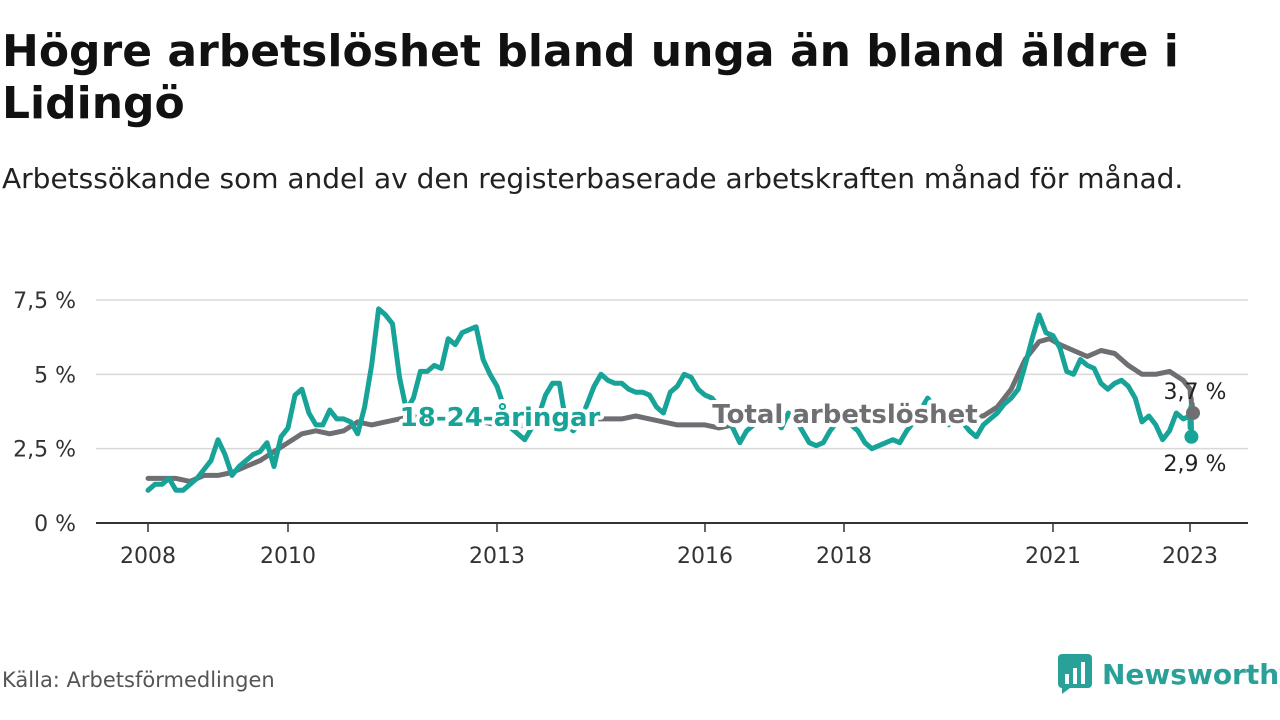 This screenshot has width=1280, height=720. I want to click on x-tick-label: 2021, so click(1053, 556).